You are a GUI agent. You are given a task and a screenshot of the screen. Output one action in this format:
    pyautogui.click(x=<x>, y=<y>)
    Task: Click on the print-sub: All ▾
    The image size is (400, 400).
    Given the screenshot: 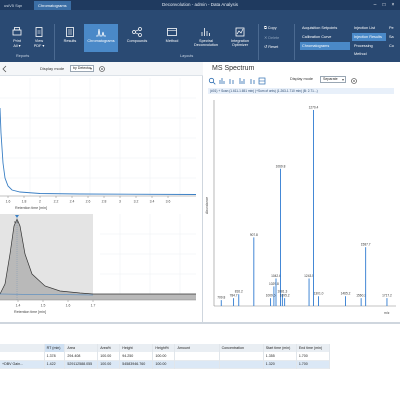 What is the action you would take?
    pyautogui.click(x=17, y=46)
    